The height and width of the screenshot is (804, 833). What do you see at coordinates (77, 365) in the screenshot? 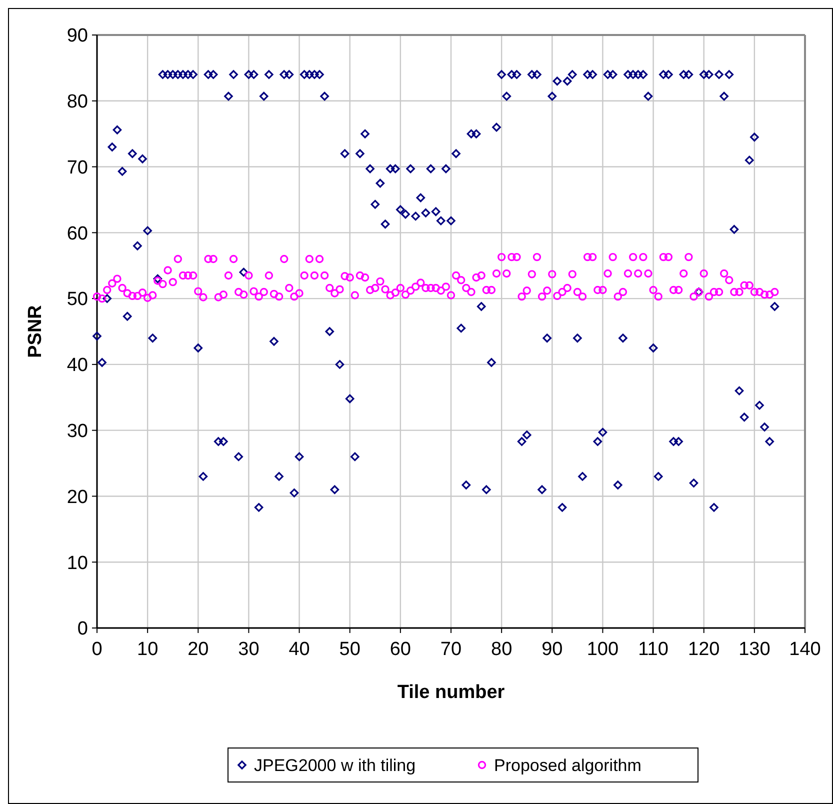
I see `y-tick-label: 40` at bounding box center [77, 365].